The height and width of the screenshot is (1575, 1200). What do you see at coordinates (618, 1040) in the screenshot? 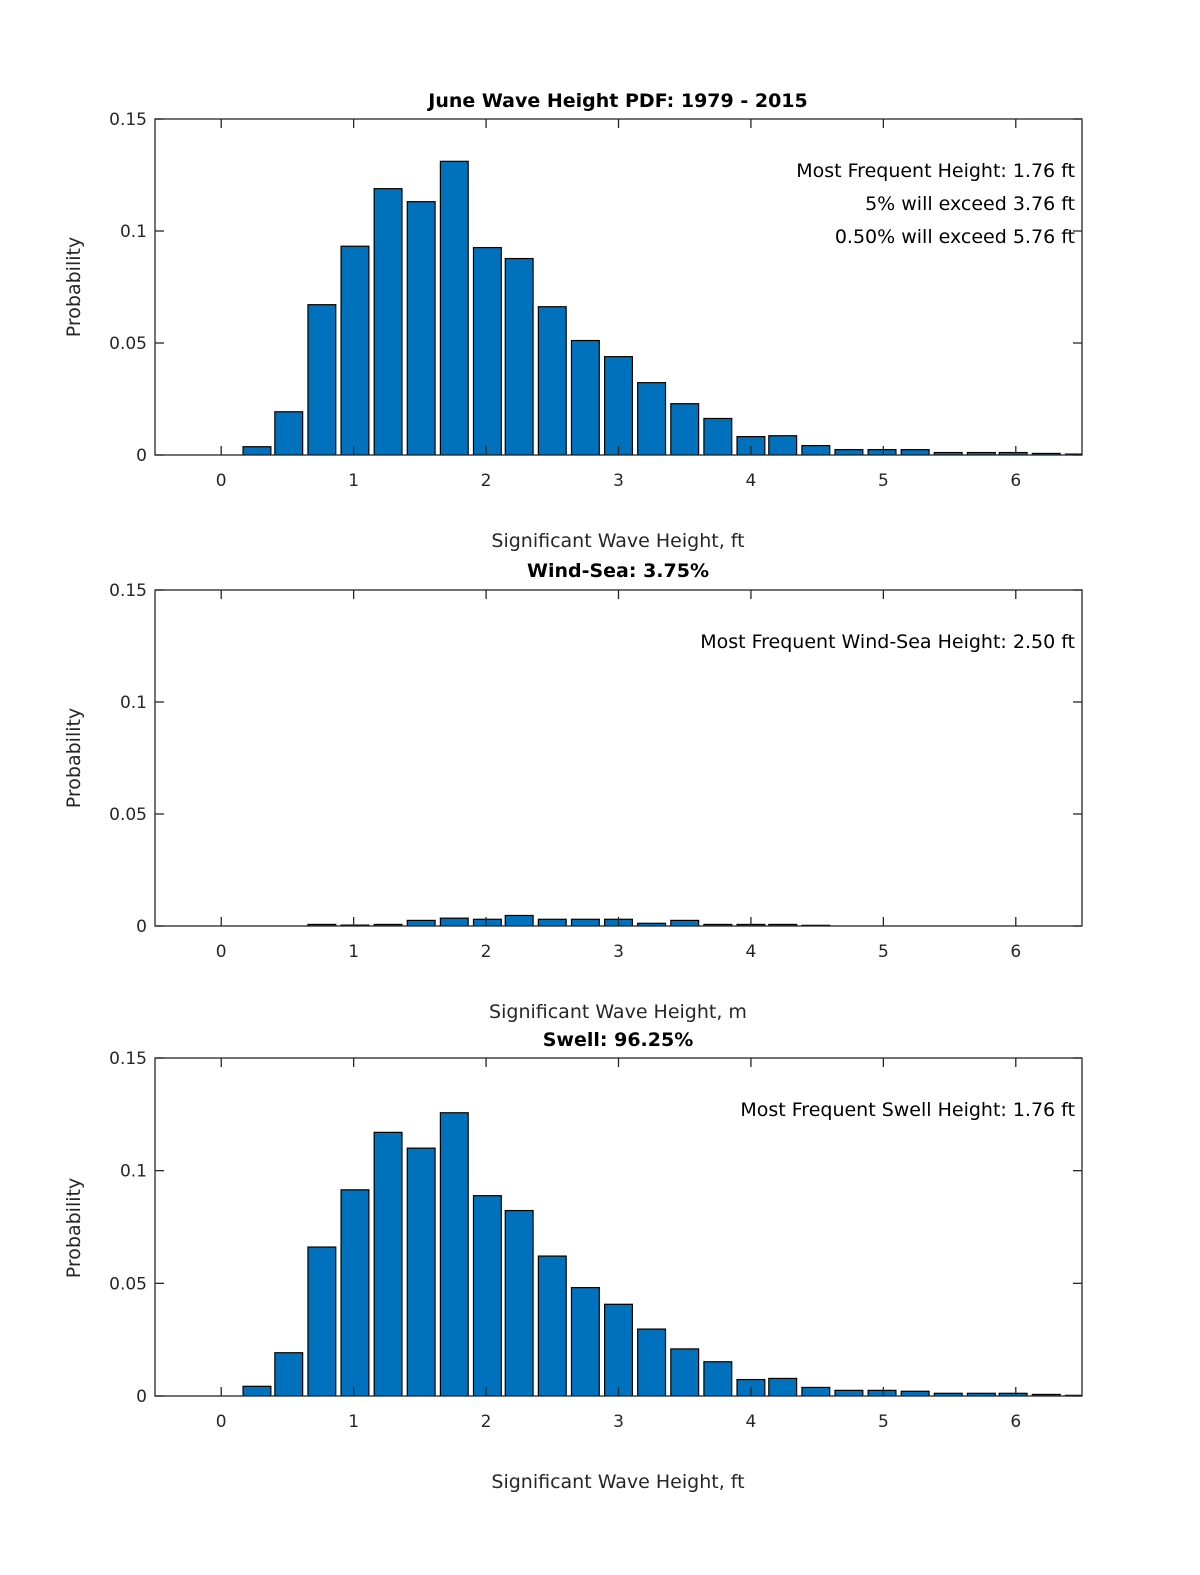
I see `chart-title: Swell: 96.25%` at bounding box center [618, 1040].